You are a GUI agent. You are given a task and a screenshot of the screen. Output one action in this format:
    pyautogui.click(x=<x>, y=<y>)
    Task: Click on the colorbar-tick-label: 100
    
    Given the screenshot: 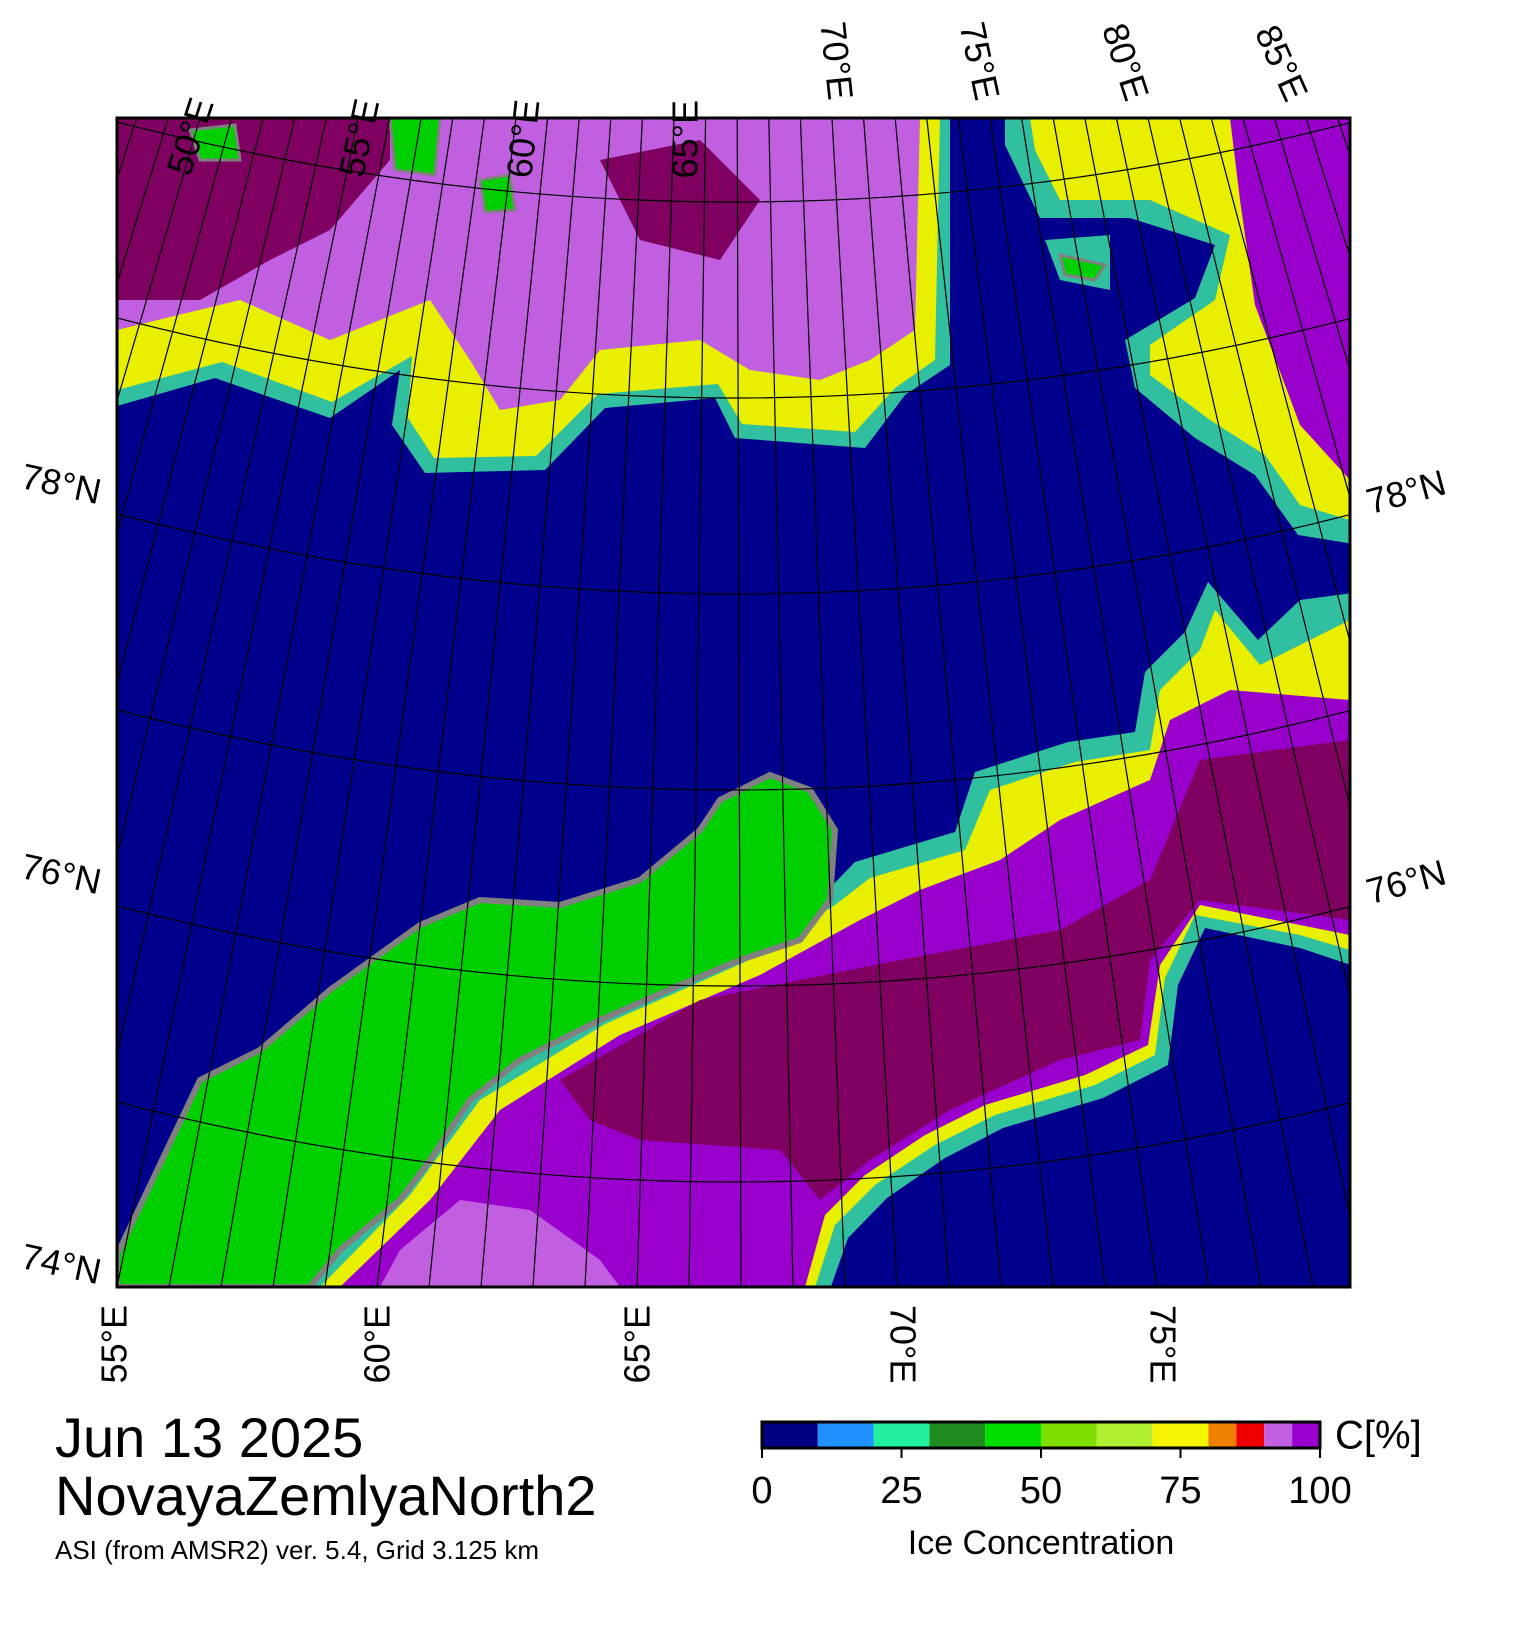 What is the action you would take?
    pyautogui.click(x=1319, y=1491)
    